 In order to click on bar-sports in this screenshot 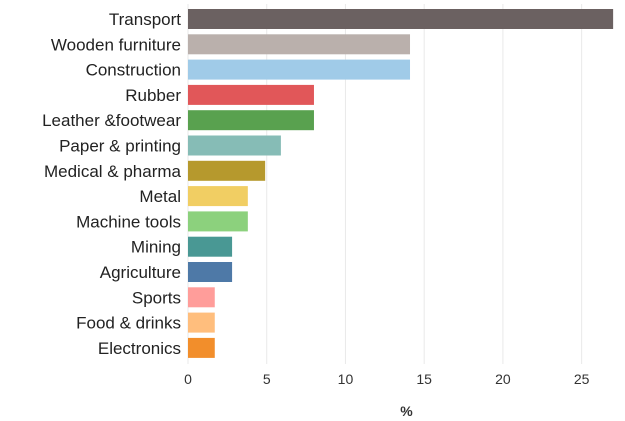, I will do `click(201, 297)`.